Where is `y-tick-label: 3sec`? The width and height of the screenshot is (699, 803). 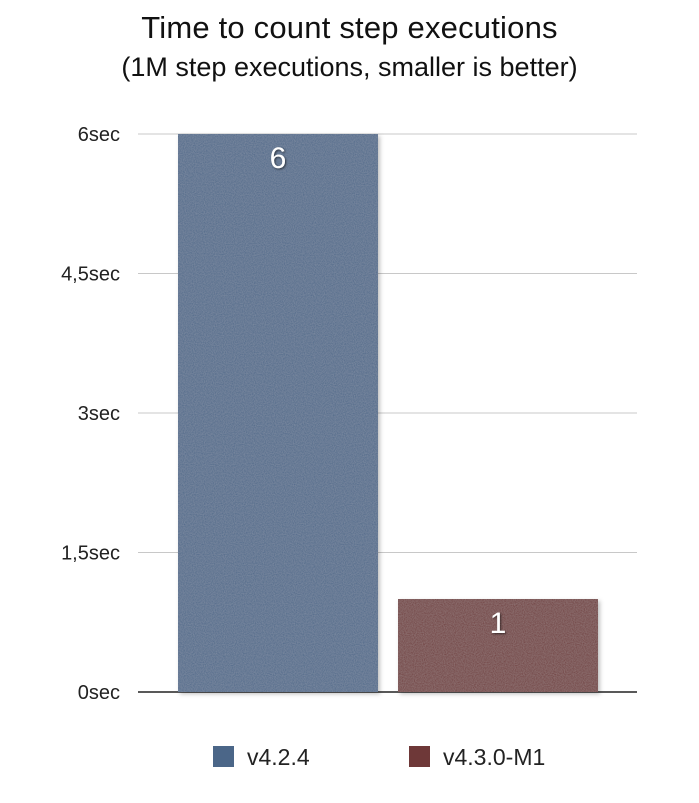 y-tick-label: 3sec is located at coordinates (99, 414).